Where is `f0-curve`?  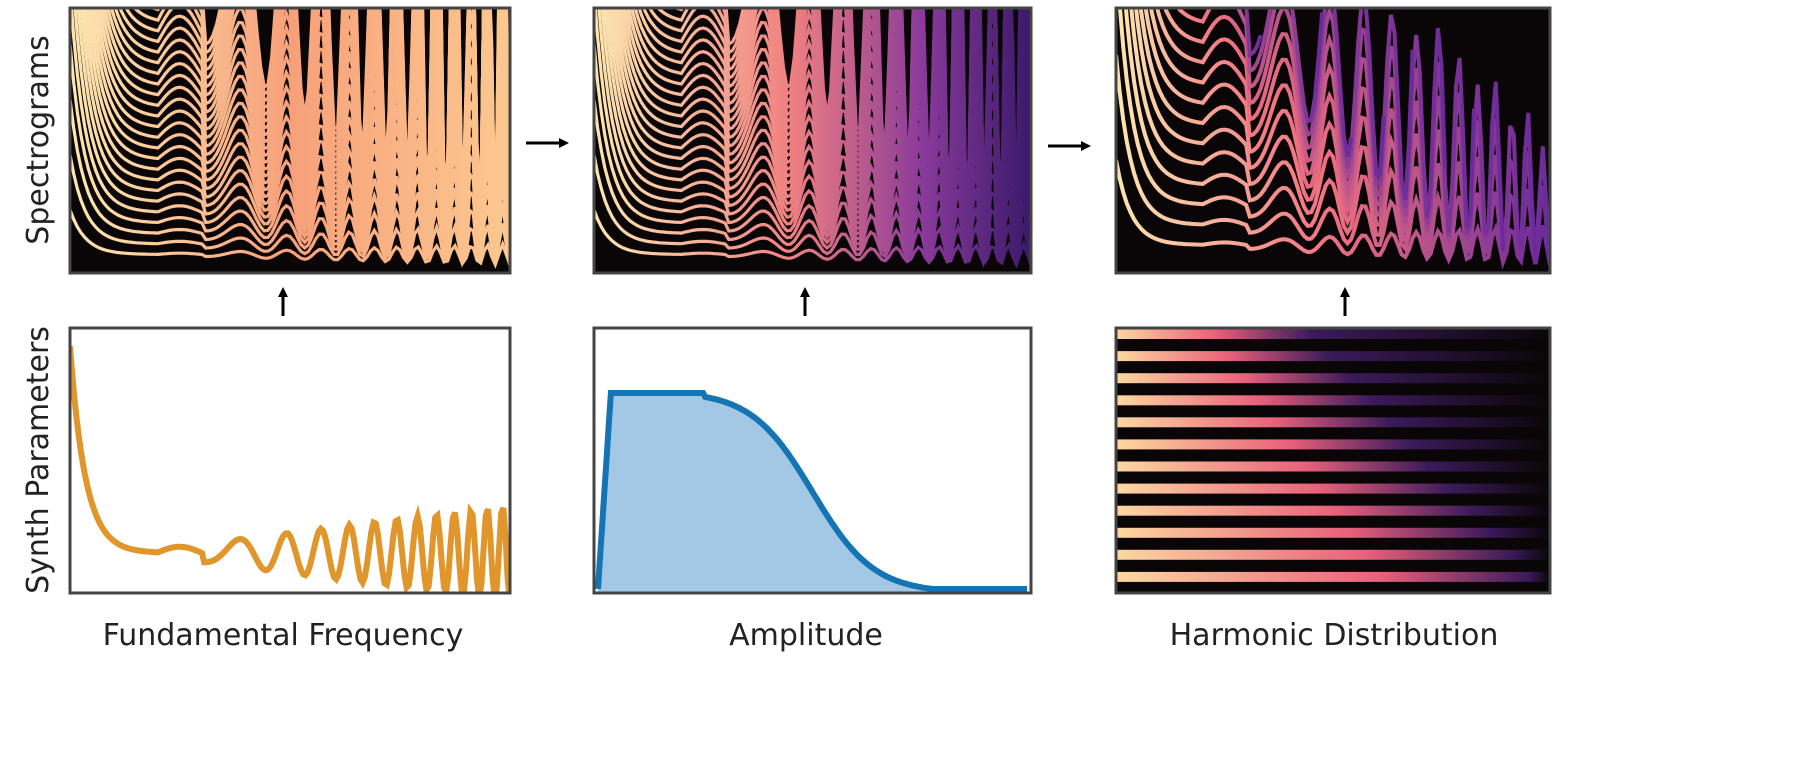
f0-curve is located at coordinates (290, 469).